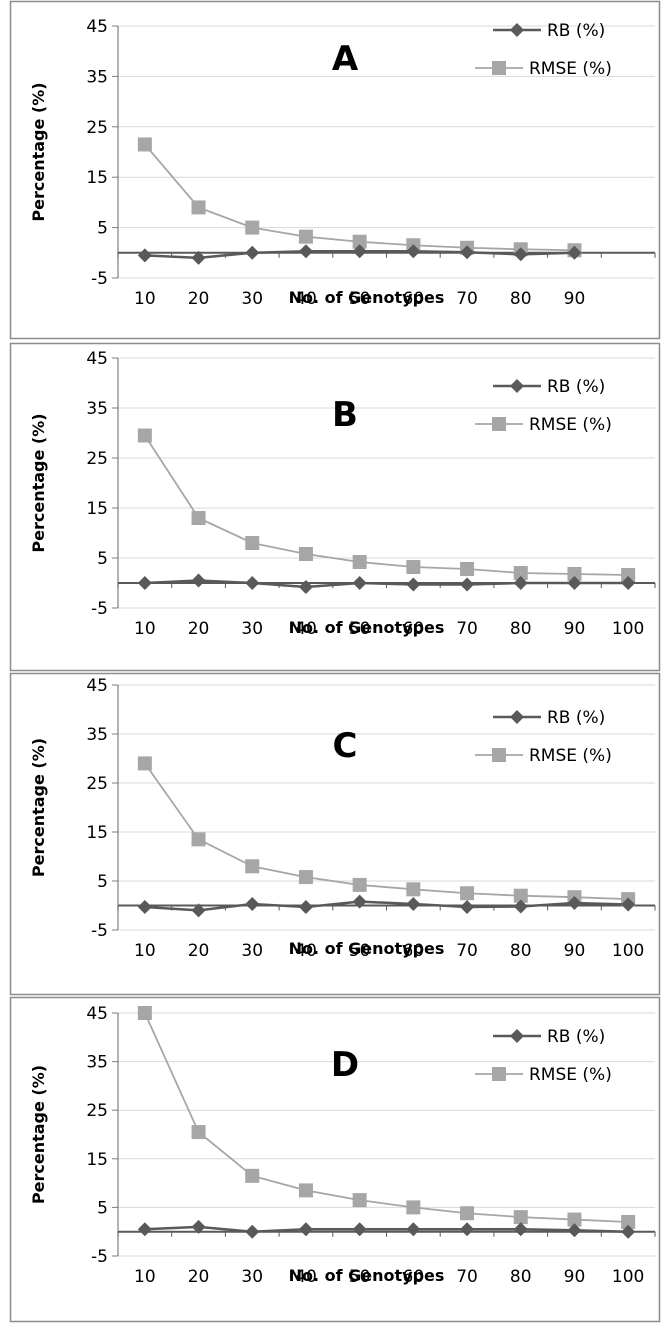  I want to click on y-tick-label: -5, so click(99, 1257).